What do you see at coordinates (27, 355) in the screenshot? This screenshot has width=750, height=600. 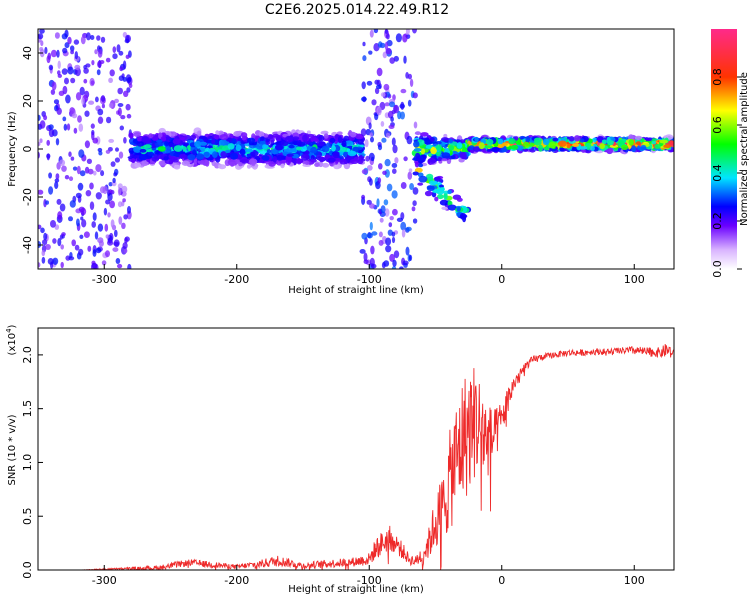 I see `y-tick-label: 2.0` at bounding box center [27, 355].